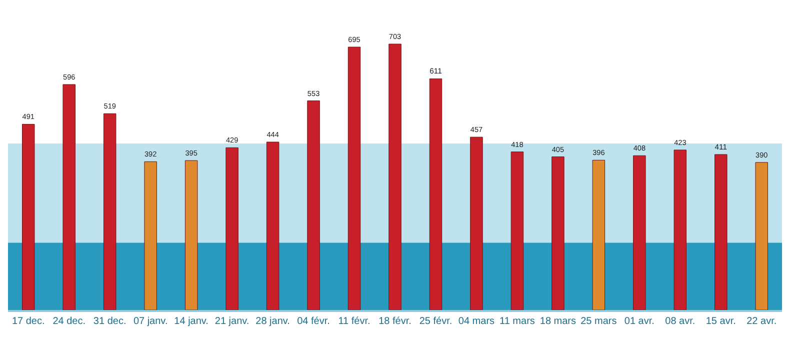 This screenshot has width=804, height=350. What do you see at coordinates (517, 144) in the screenshot?
I see `data-label: 418` at bounding box center [517, 144].